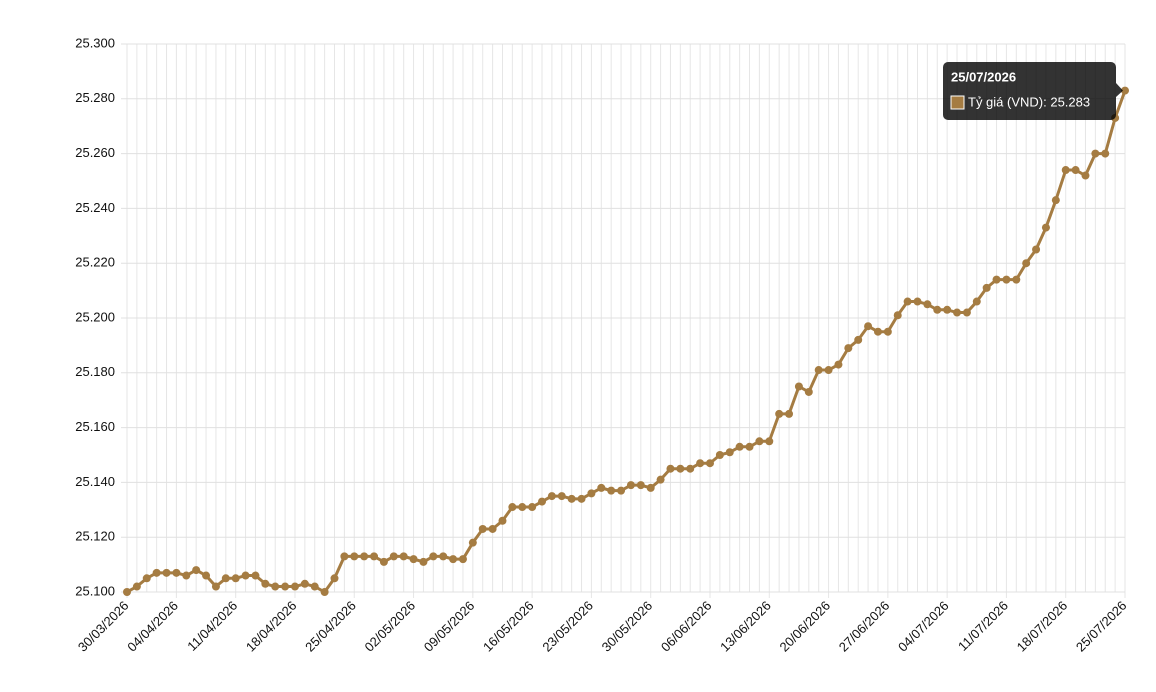 The width and height of the screenshot is (1156, 692). I want to click on y-tick-label: 25.120, so click(95, 536).